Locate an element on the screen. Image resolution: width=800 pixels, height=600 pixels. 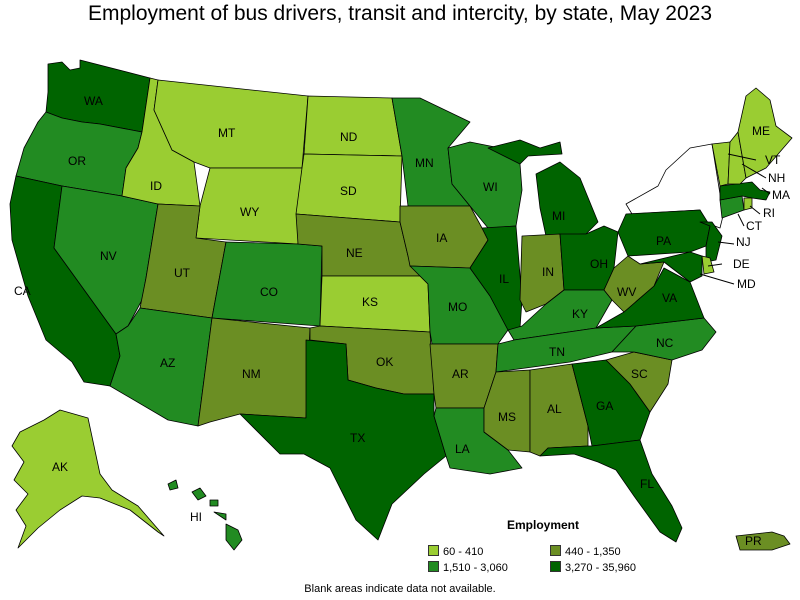
legend-title: Employment is located at coordinates (542, 525).